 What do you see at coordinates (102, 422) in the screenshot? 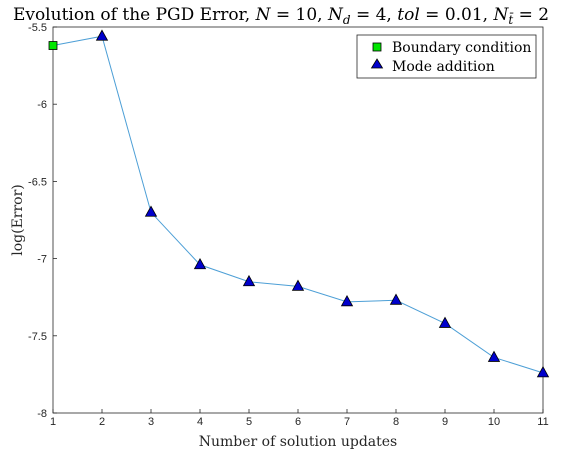
I see `x-tick-label: 2` at bounding box center [102, 422].